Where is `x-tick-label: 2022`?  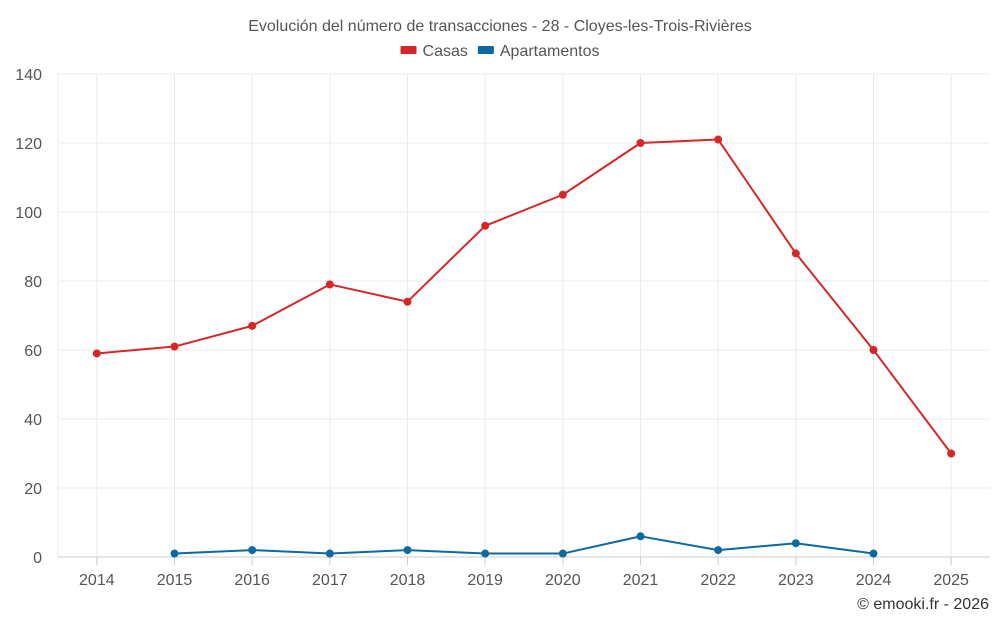
x-tick-label: 2022 is located at coordinates (718, 580).